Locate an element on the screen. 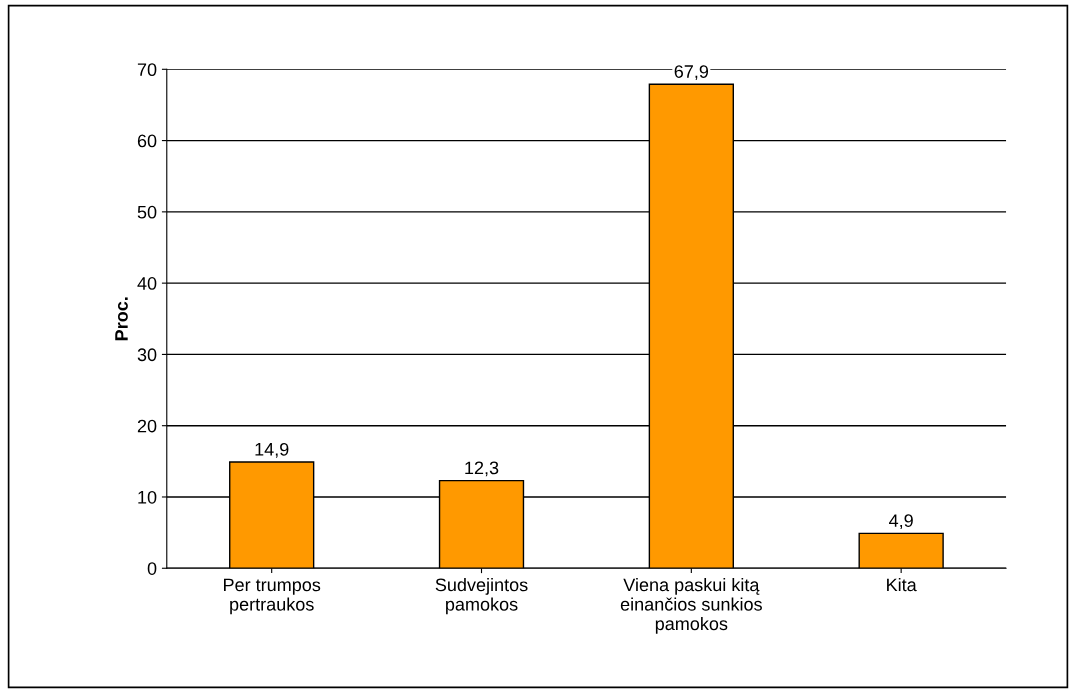 This screenshot has height=693, width=1076. data-label: 67,9 is located at coordinates (691, 73).